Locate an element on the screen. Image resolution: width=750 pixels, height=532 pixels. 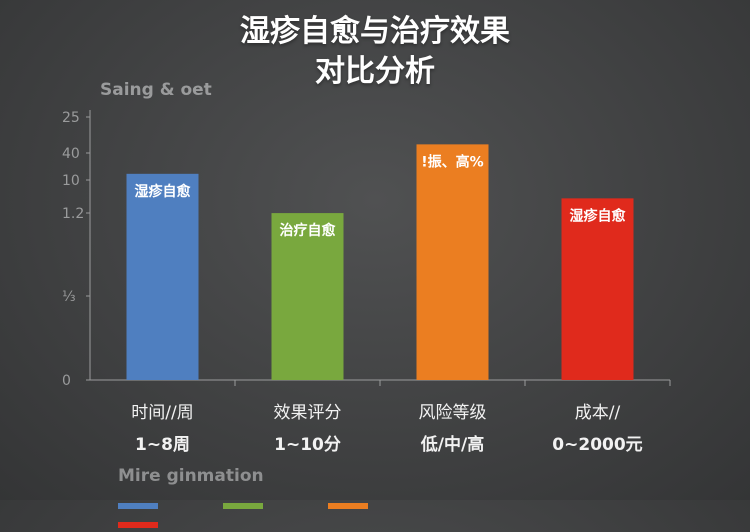
chart-title-line1: 湿疹自愈与治疗效果 is located at coordinates (375, 31).